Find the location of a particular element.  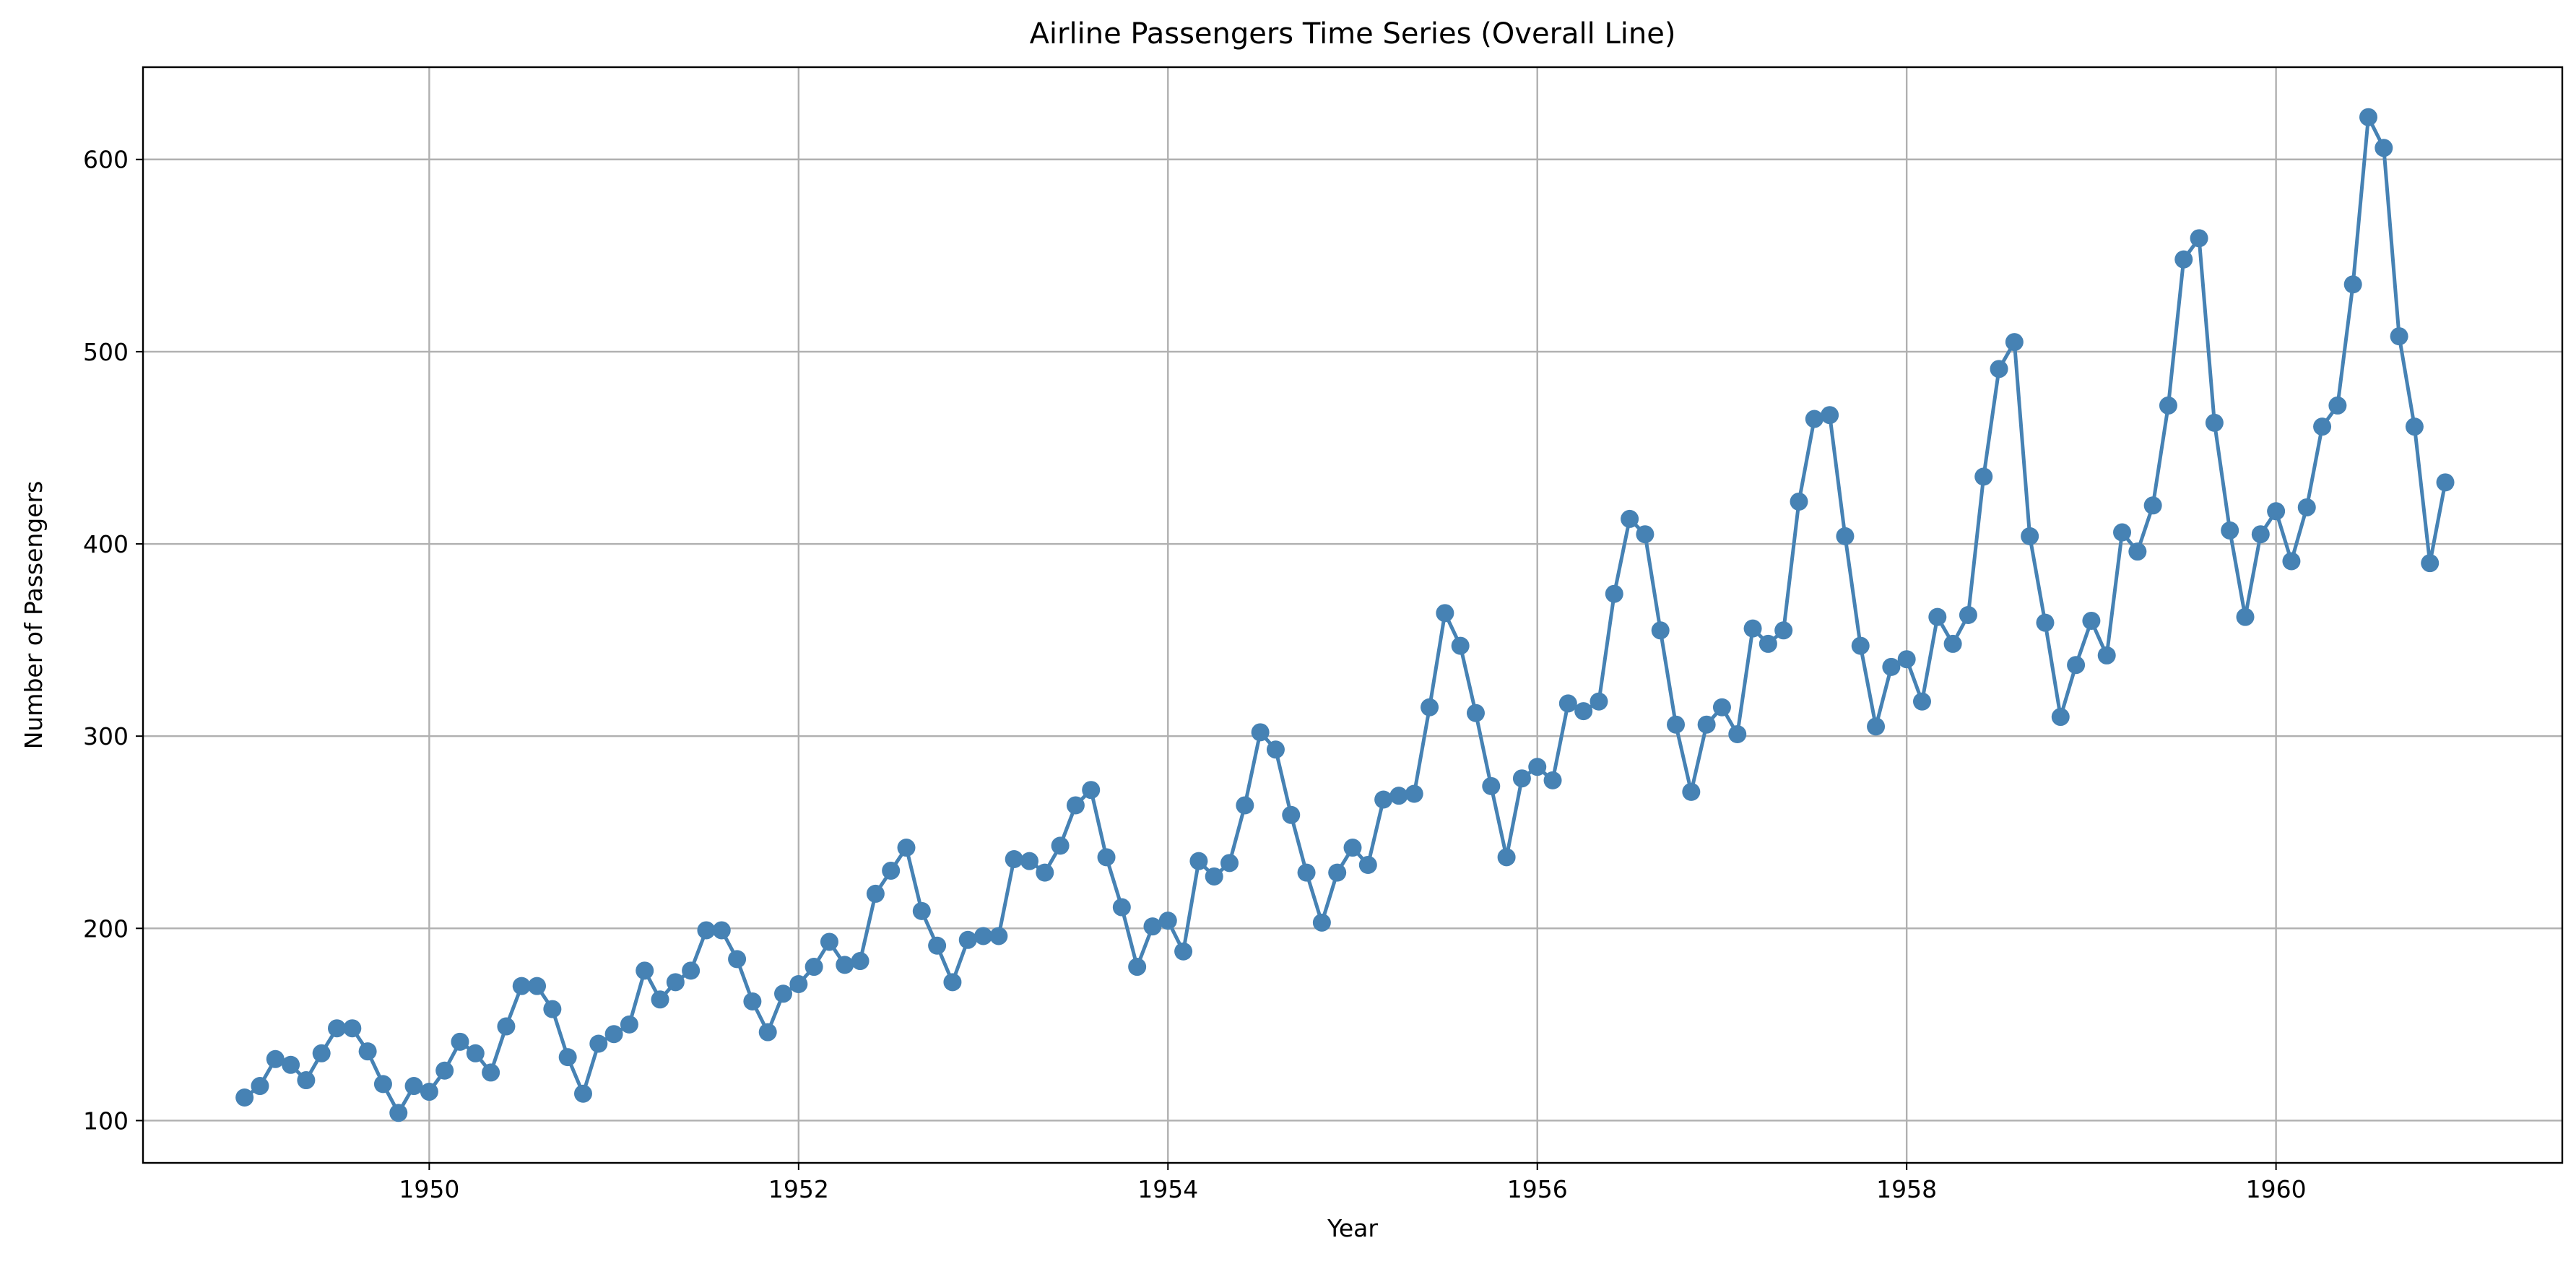

y-tick-label: 600 is located at coordinates (106, 160).